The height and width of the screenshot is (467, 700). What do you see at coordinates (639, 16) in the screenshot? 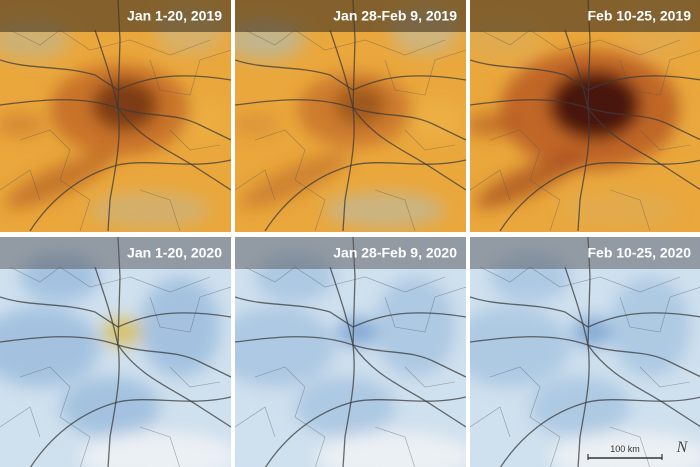
I see `panel-label: Feb 10-25, 2019` at bounding box center [639, 16].